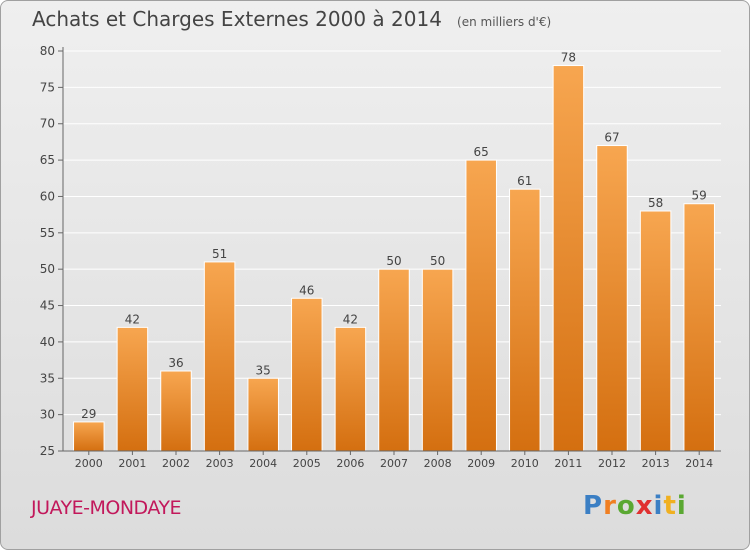 Image resolution: width=750 pixels, height=550 pixels. Describe the element at coordinates (47, 87) in the screenshot. I see `y-tick-label: 75` at that location.